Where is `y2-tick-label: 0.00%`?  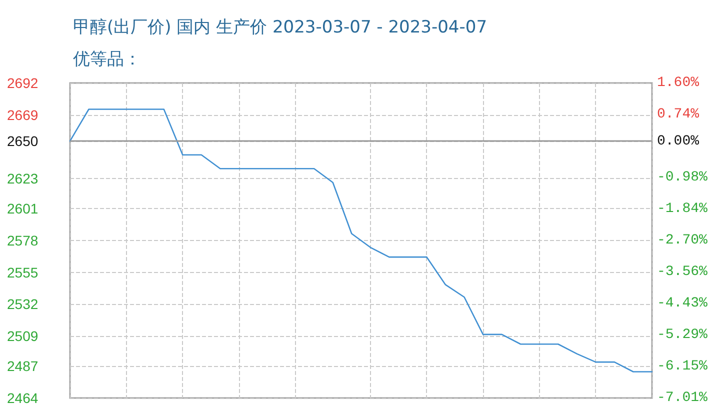 y2-tick-label: 0.00% is located at coordinates (678, 142).